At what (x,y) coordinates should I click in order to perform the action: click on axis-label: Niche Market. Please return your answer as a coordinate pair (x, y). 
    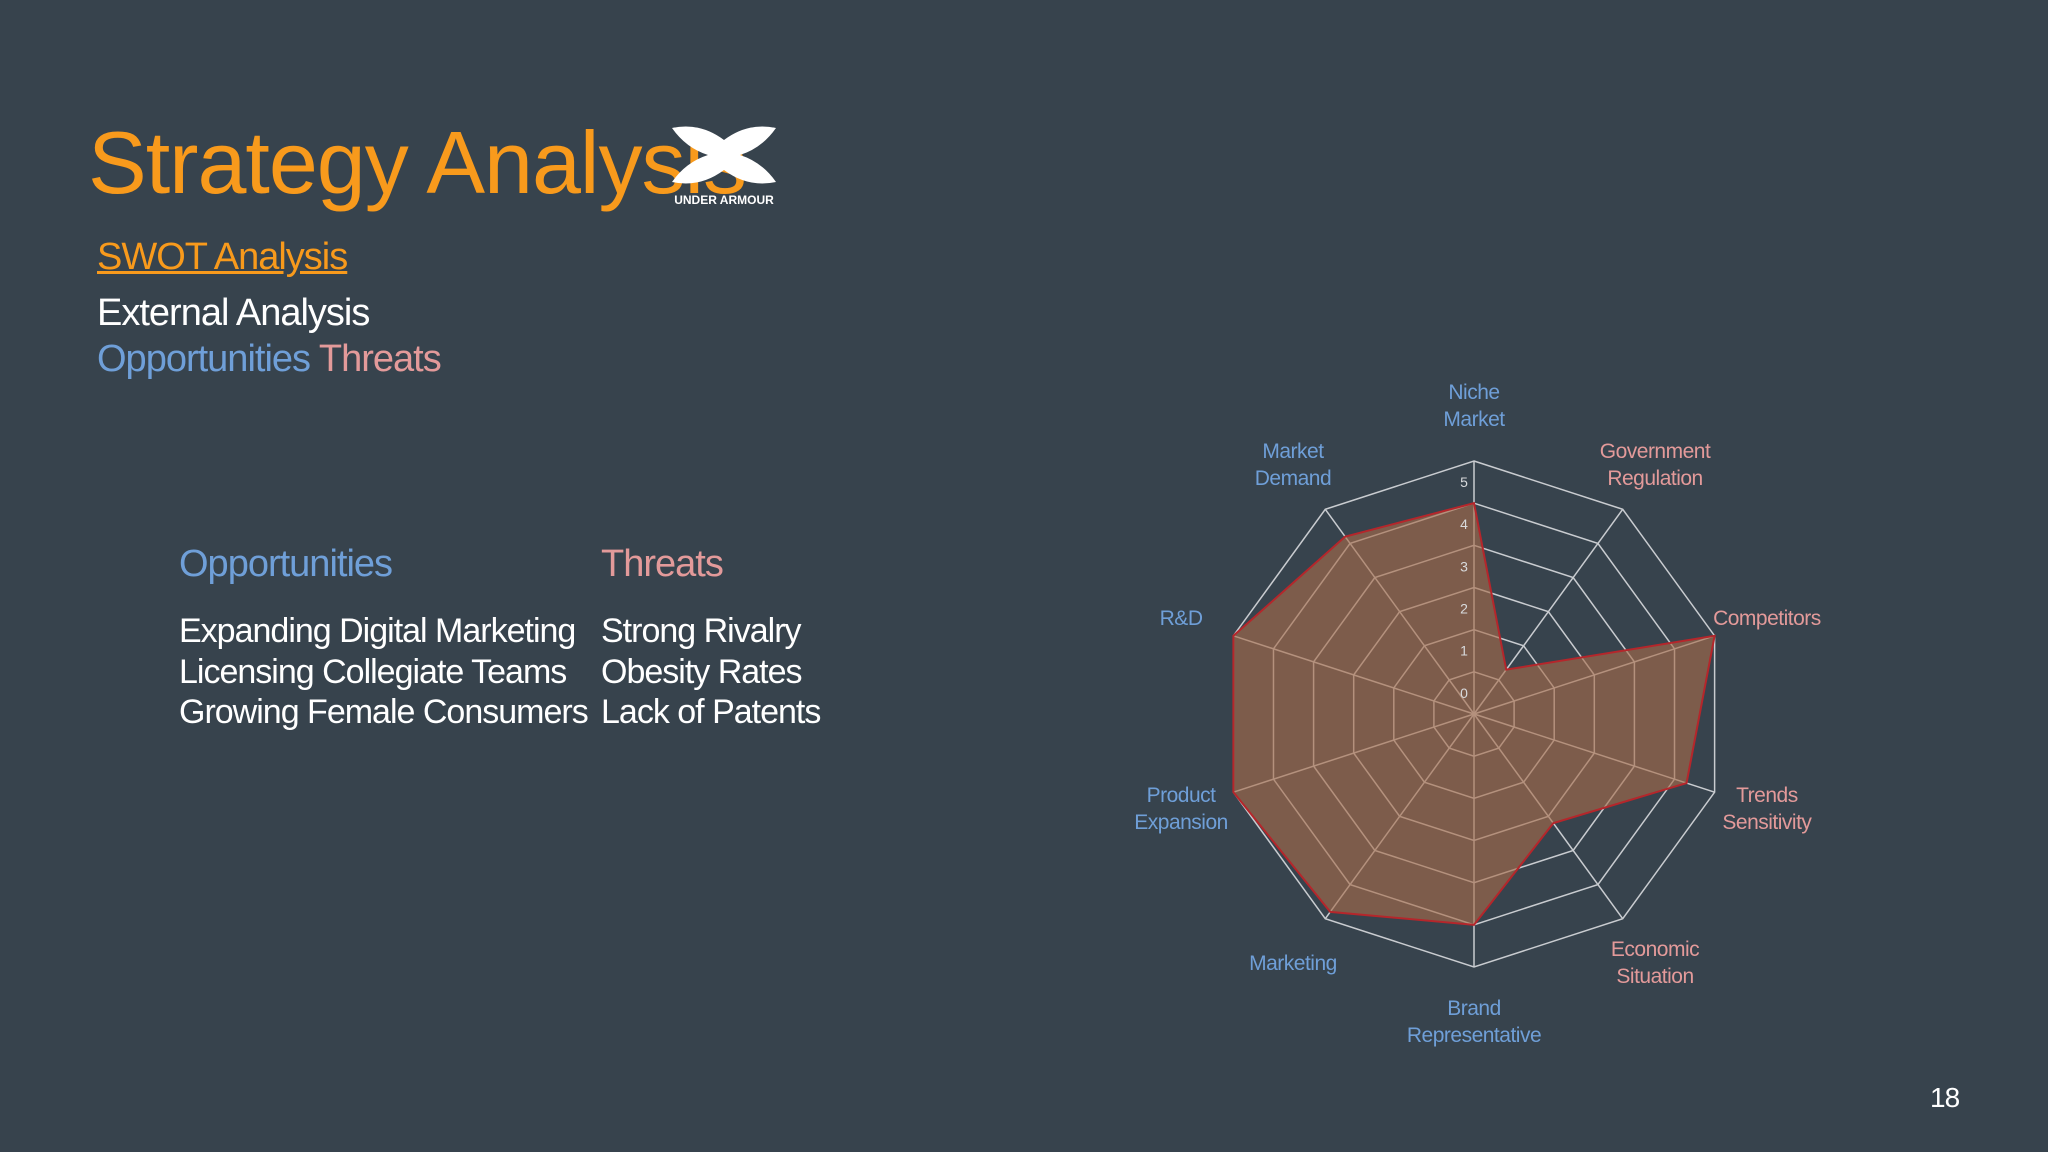
    Looking at the image, I should click on (1474, 406).